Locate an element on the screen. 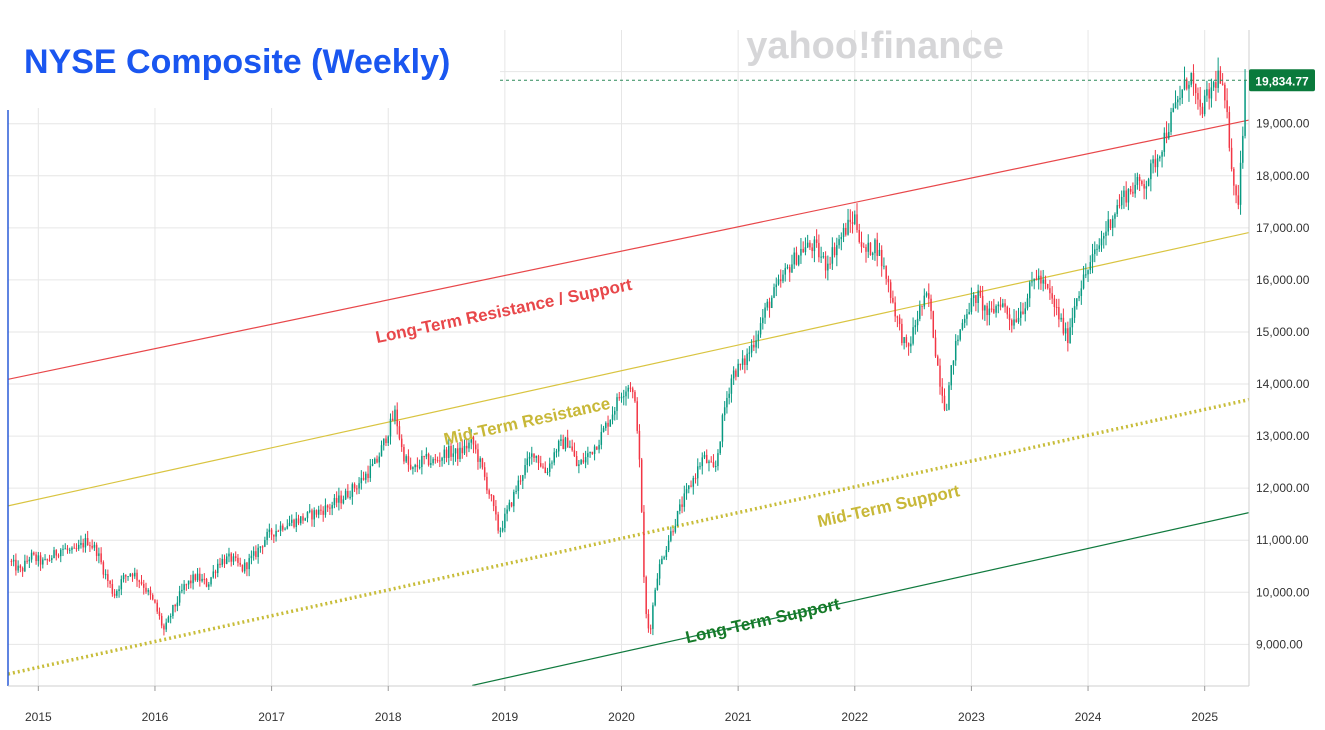 The height and width of the screenshot is (730, 1325). y-tick-label: 18,000.00 is located at coordinates (1283, 176).